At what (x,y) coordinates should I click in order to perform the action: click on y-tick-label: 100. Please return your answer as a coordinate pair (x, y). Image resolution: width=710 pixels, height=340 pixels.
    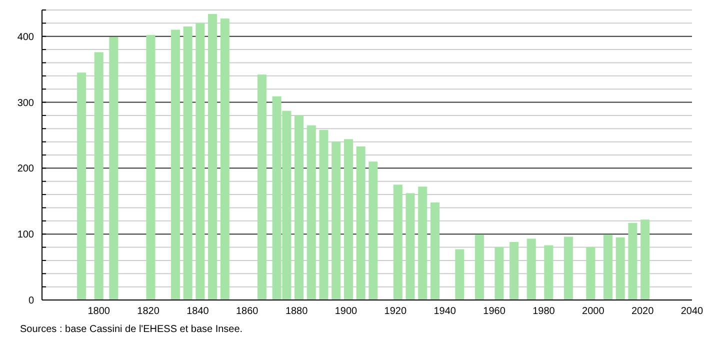
    Looking at the image, I should click on (25, 235).